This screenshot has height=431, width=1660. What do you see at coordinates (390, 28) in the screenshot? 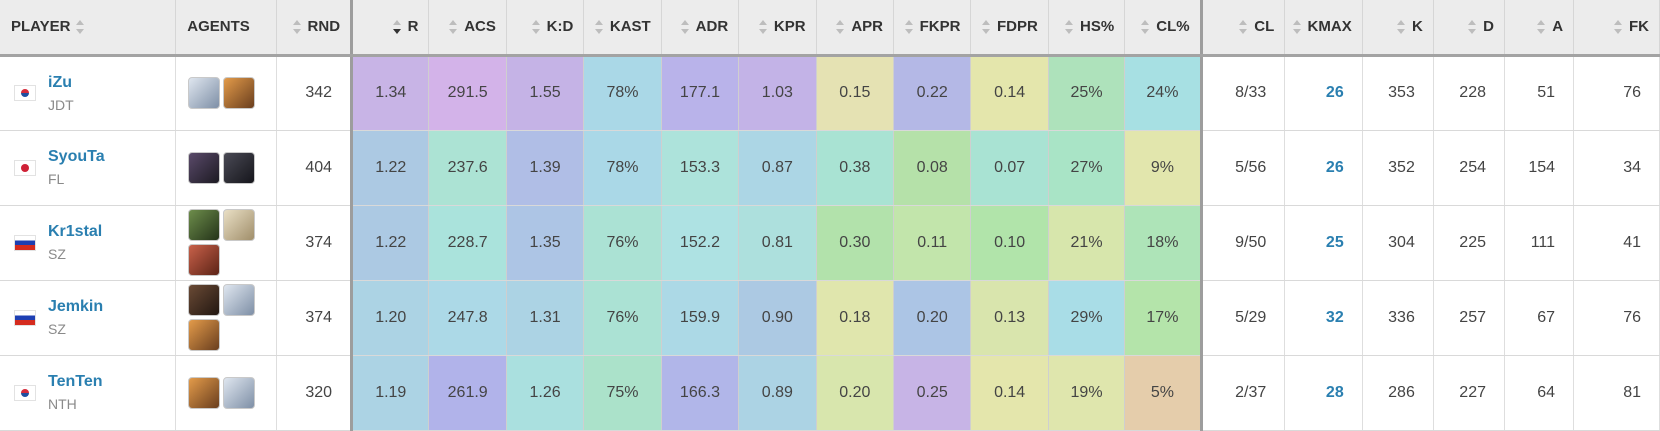
I see `header-r: R` at bounding box center [390, 28].